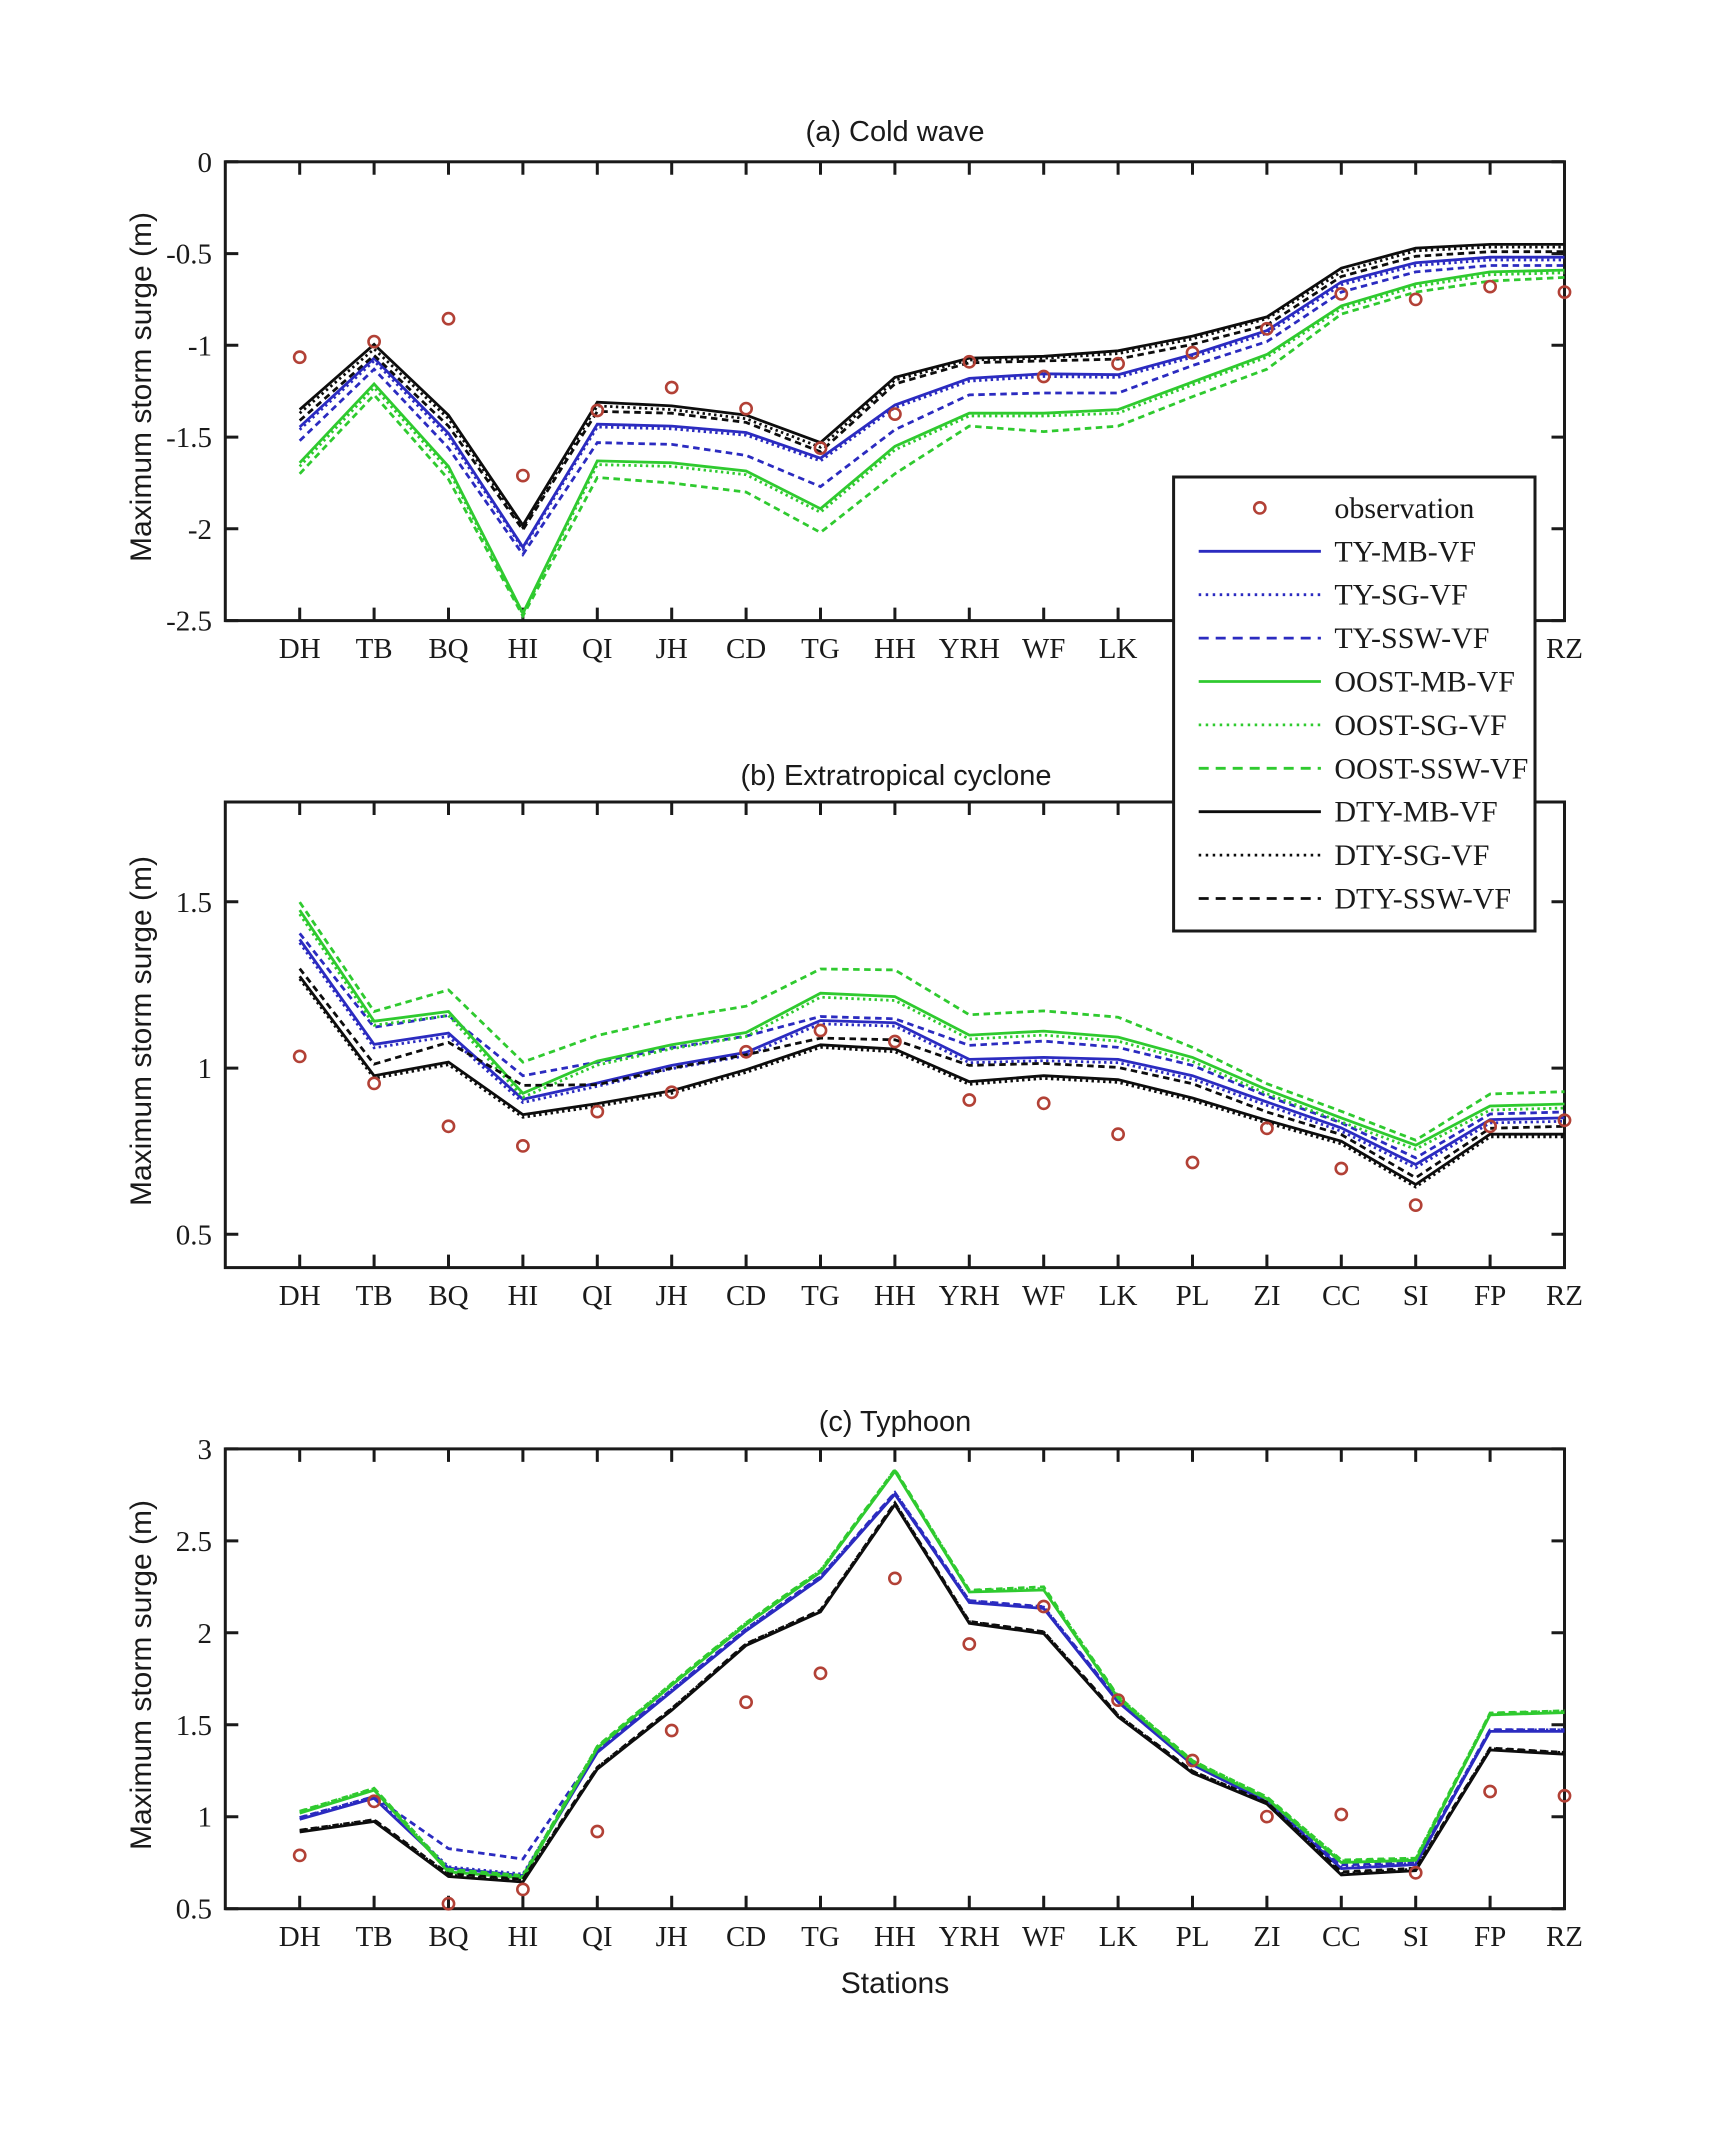  Describe the element at coordinates (1415, 812) in the screenshot. I see `svg-text: DTY-MB-VF` at that location.